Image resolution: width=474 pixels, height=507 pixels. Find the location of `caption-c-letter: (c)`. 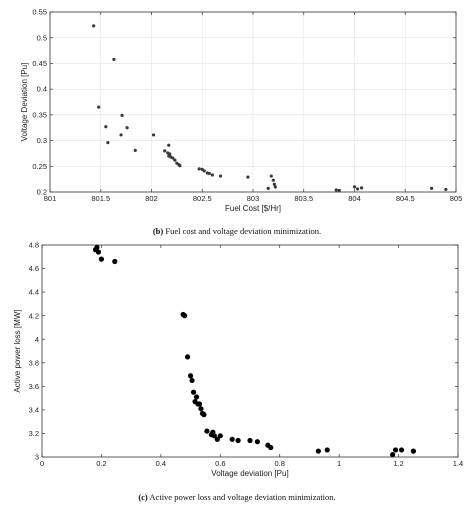

caption-c-letter: (c) is located at coordinates (142, 497).